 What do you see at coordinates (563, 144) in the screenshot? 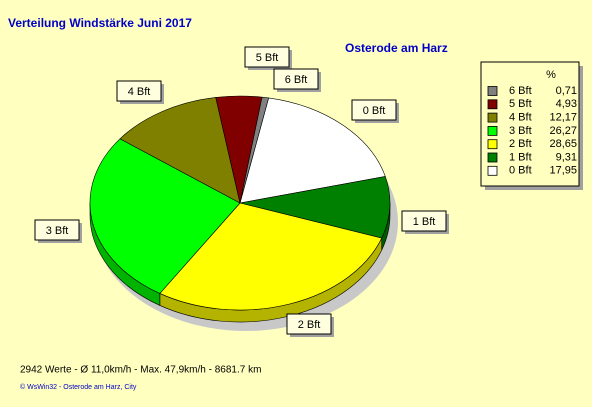
I see `legend-value: 28,65` at bounding box center [563, 144].